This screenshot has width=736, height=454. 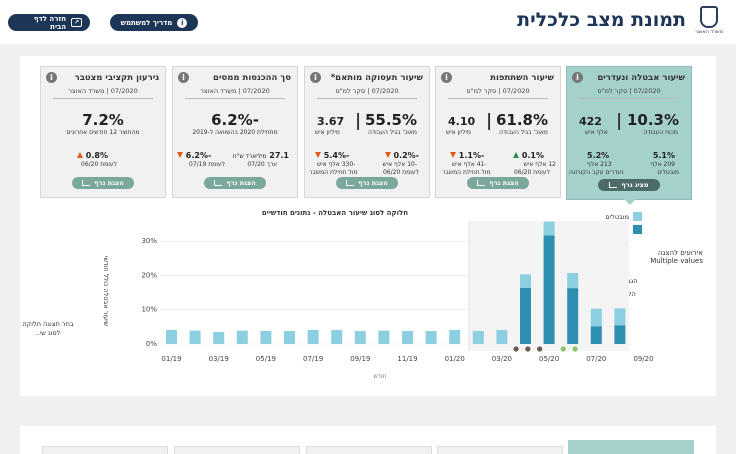 I want to click on x-tick-label: 01/19, so click(x=171, y=359).